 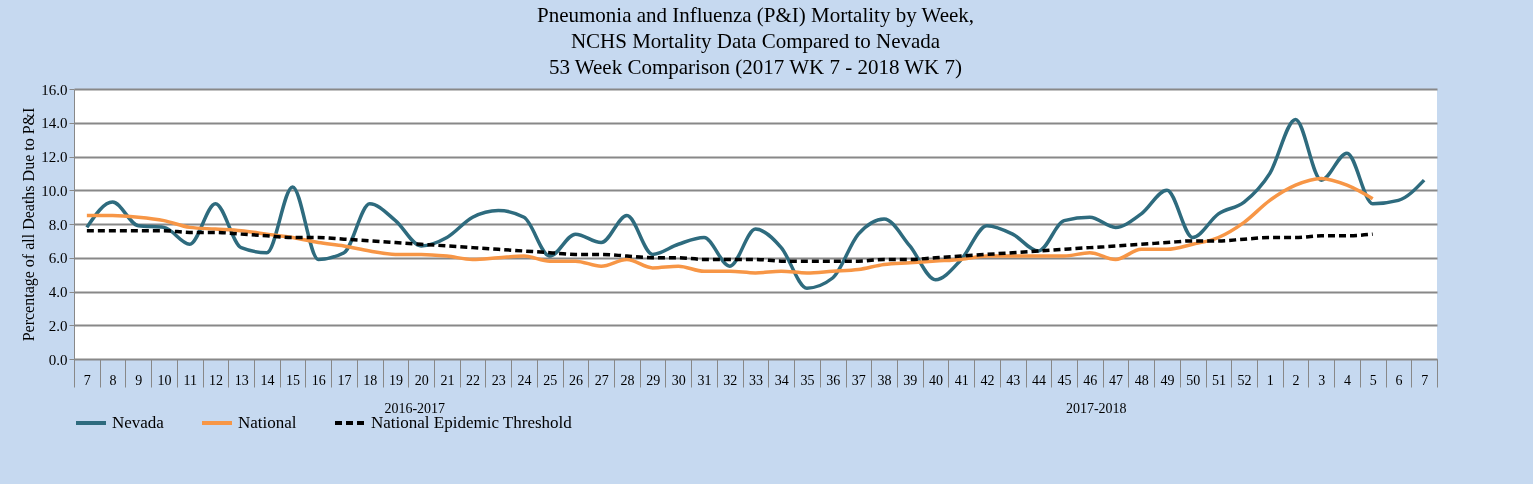 I want to click on y-tick-label: 2.0, so click(x=58, y=325).